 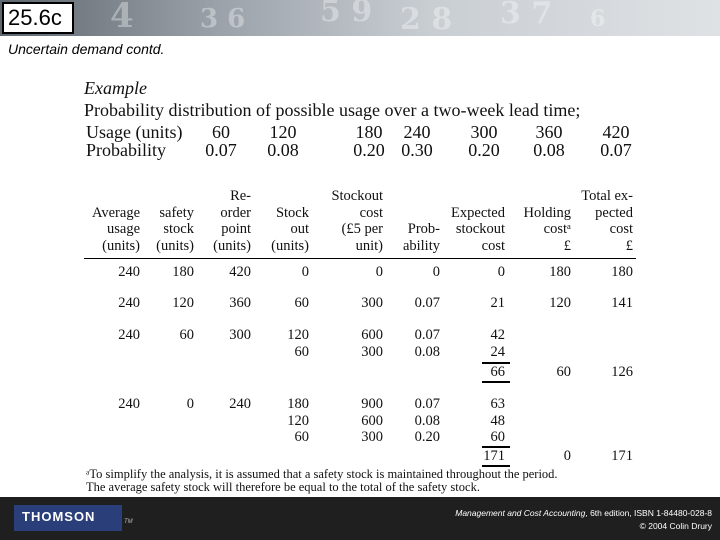 I want to click on header-rule, so click(x=360, y=258).